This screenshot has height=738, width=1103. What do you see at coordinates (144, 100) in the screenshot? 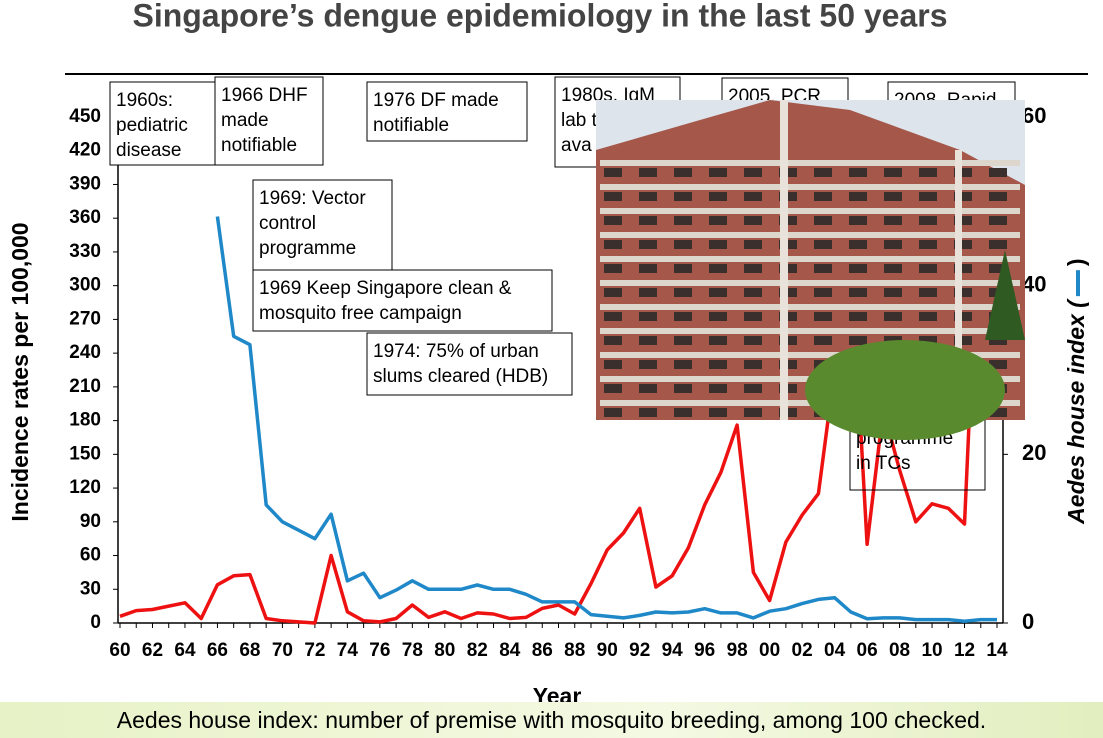
I see `annotation-text: 1960s:` at bounding box center [144, 100].